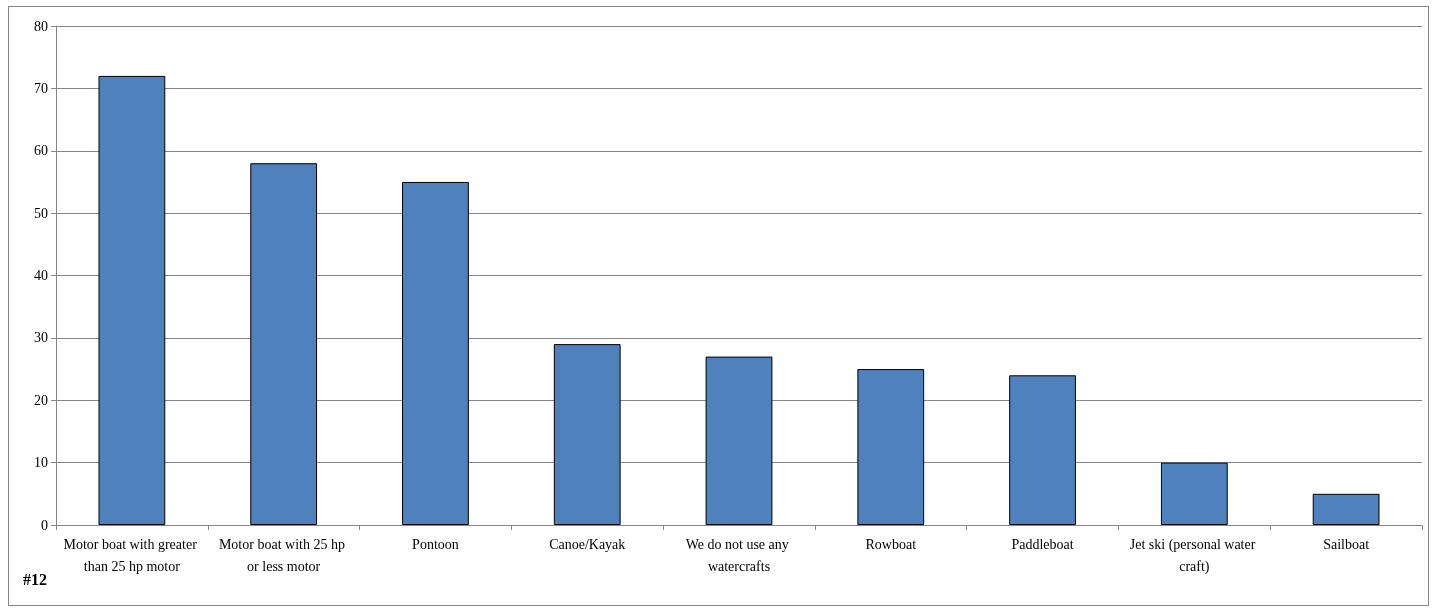 The width and height of the screenshot is (1439, 608). What do you see at coordinates (41, 400) in the screenshot?
I see `y-tick-label: 20` at bounding box center [41, 400].